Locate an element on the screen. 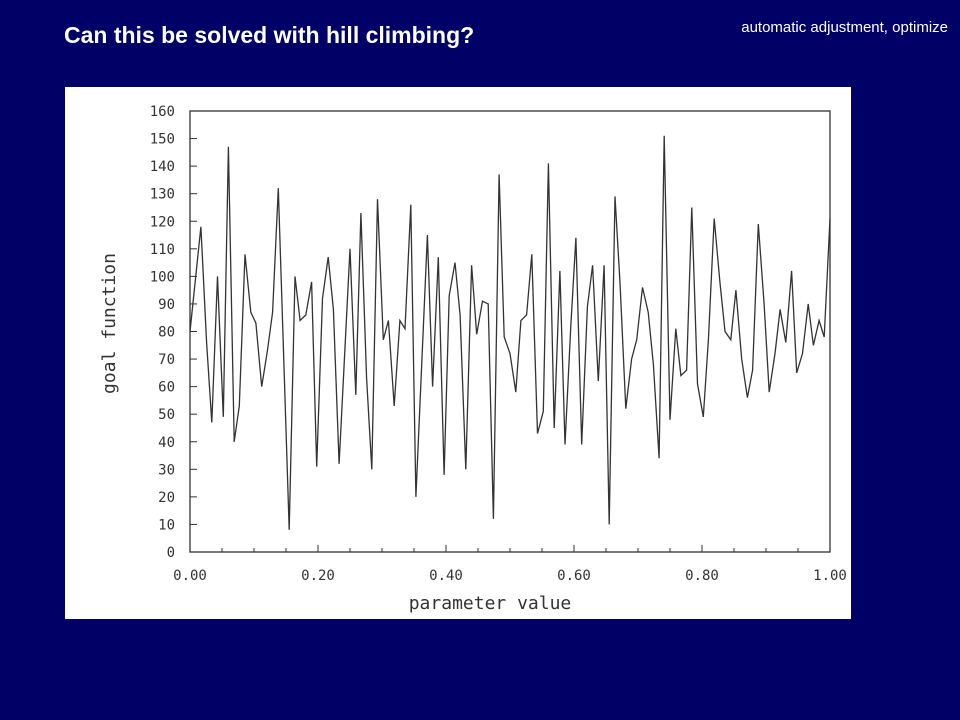 This screenshot has height=720, width=960. x-axis-label: parameter value is located at coordinates (490, 603).